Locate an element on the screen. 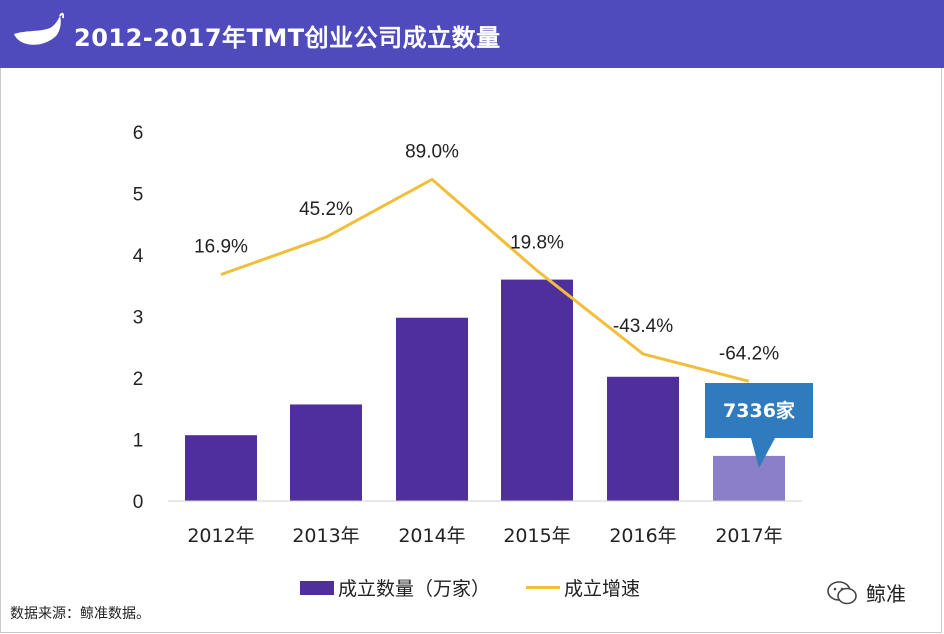  growth-data-label: -43.4% is located at coordinates (643, 326).